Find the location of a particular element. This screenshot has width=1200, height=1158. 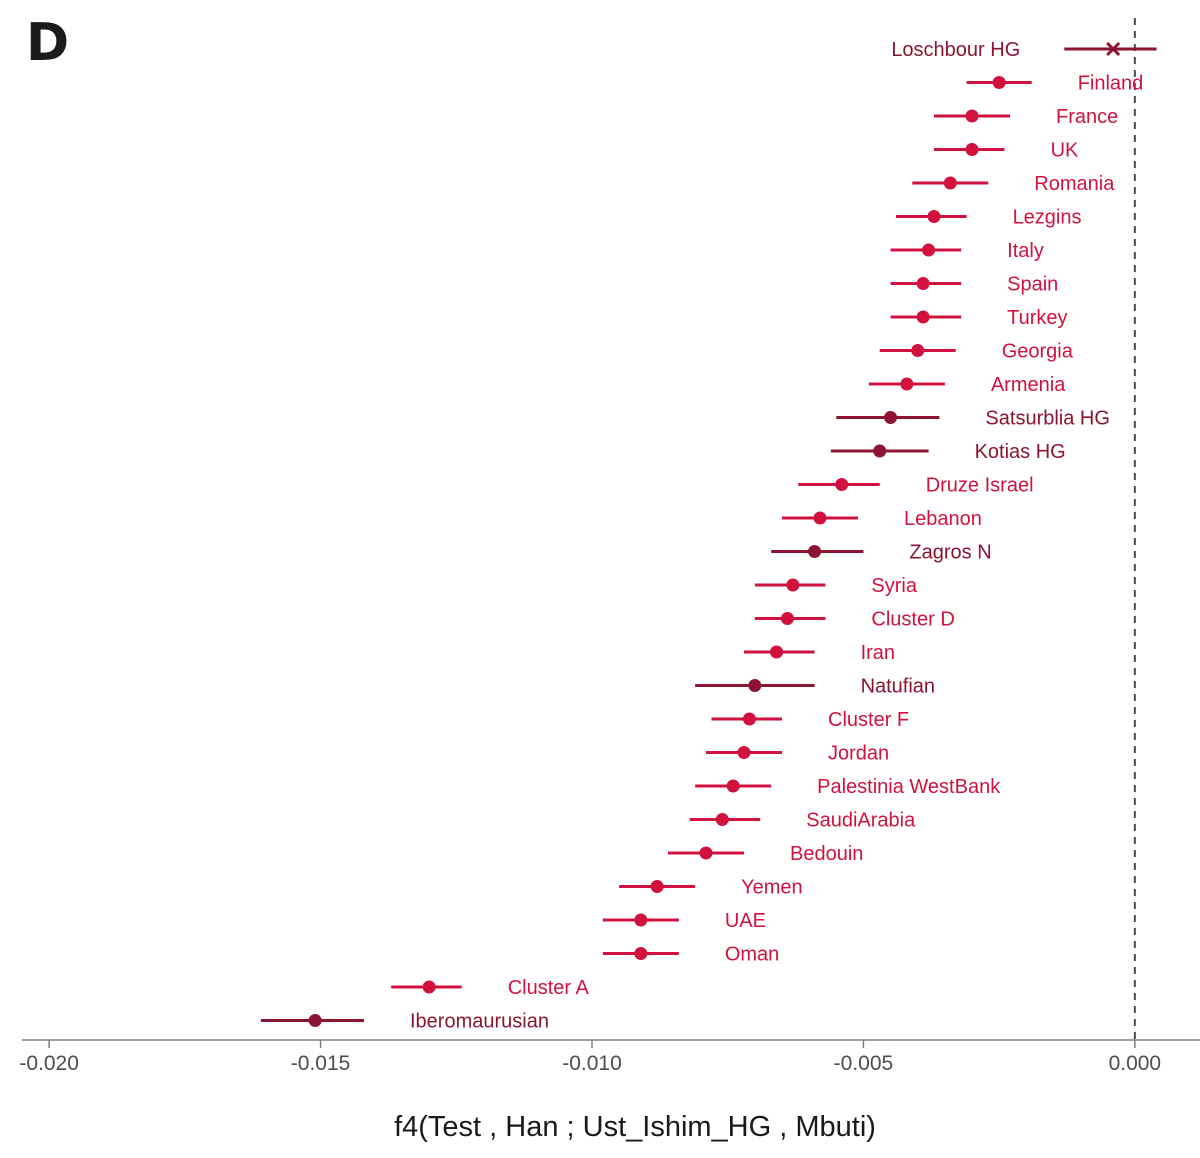

point-label: Iran is located at coordinates (878, 653).